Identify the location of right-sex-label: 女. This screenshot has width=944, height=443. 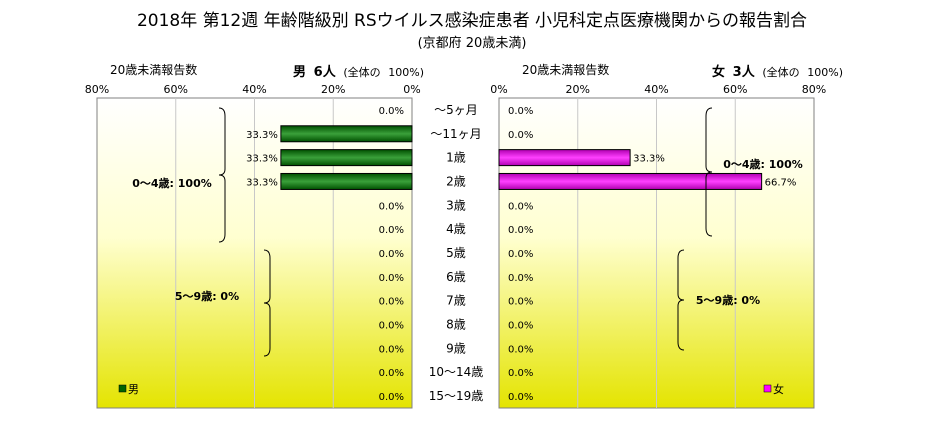
(719, 72).